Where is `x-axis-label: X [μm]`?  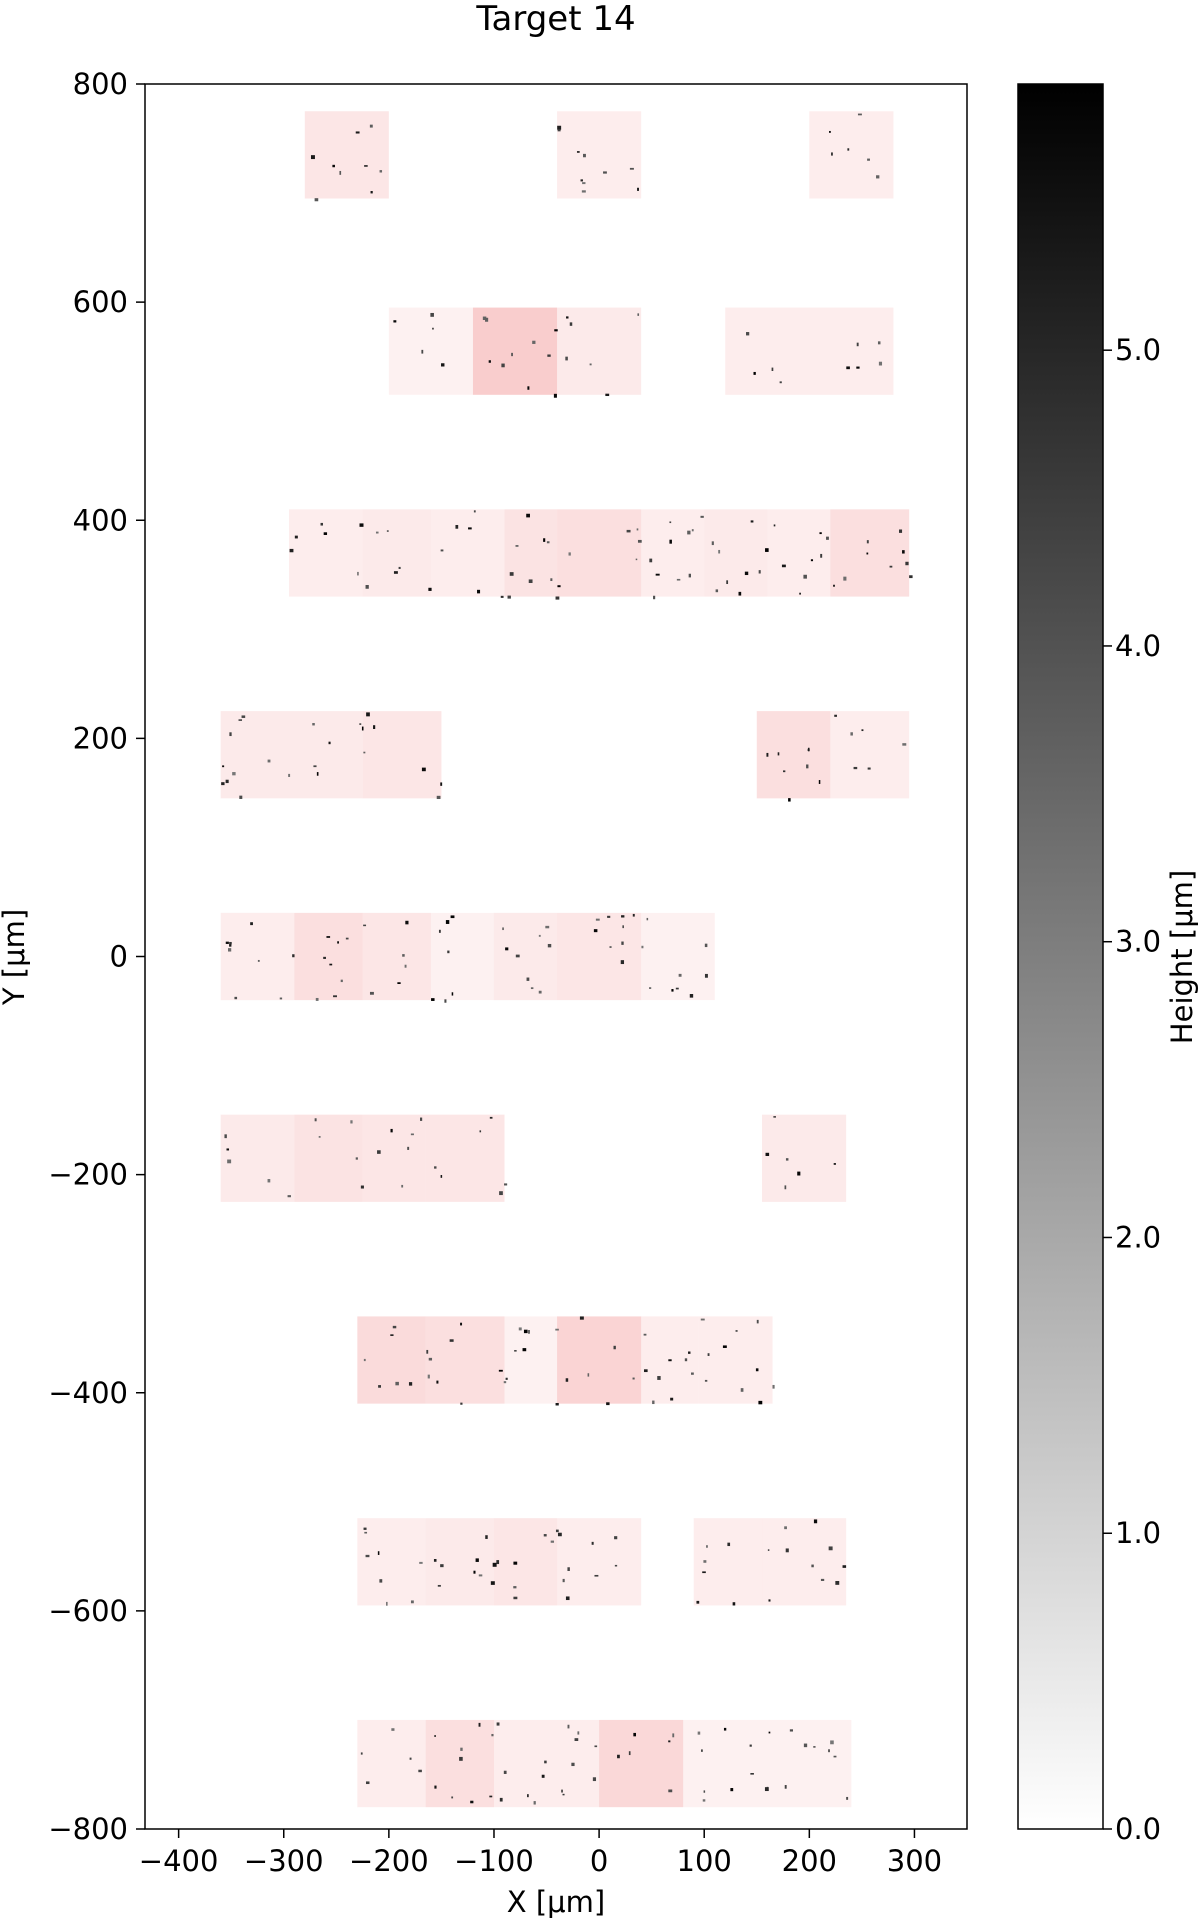
x-axis-label: X [μm] is located at coordinates (556, 1902).